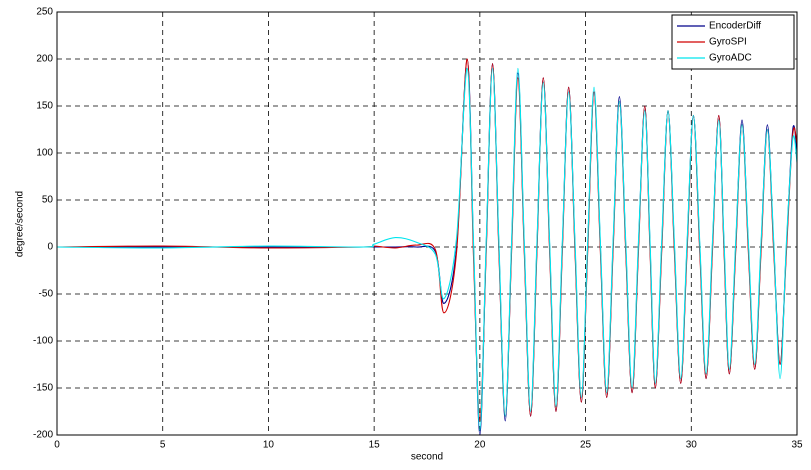  What do you see at coordinates (43, 388) in the screenshot?
I see `y-tick-label: -150` at bounding box center [43, 388].